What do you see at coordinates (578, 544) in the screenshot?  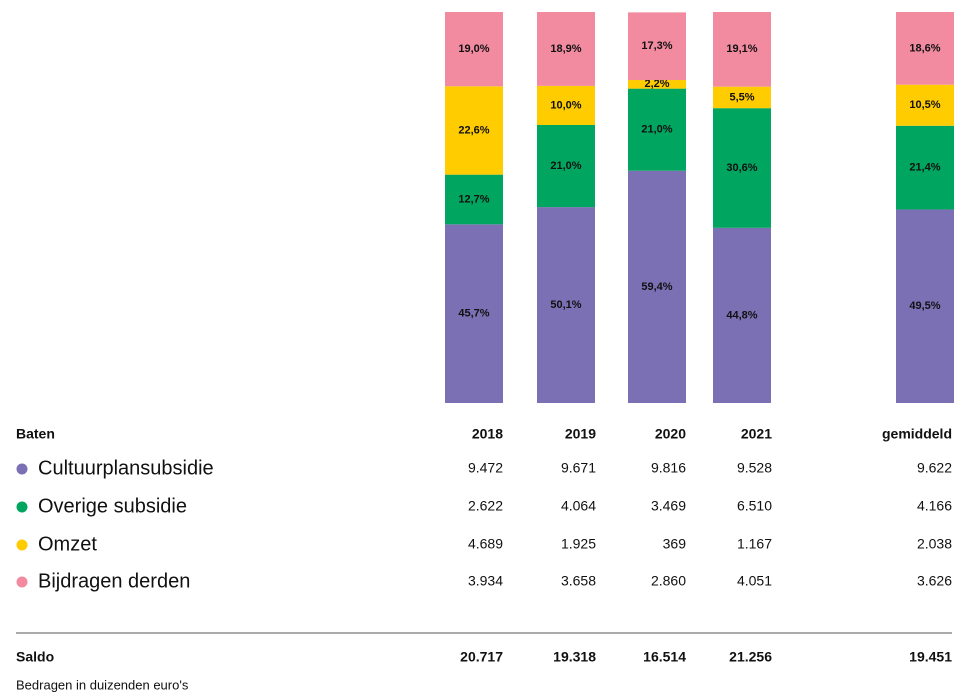 I see `cell: 1.925` at bounding box center [578, 544].